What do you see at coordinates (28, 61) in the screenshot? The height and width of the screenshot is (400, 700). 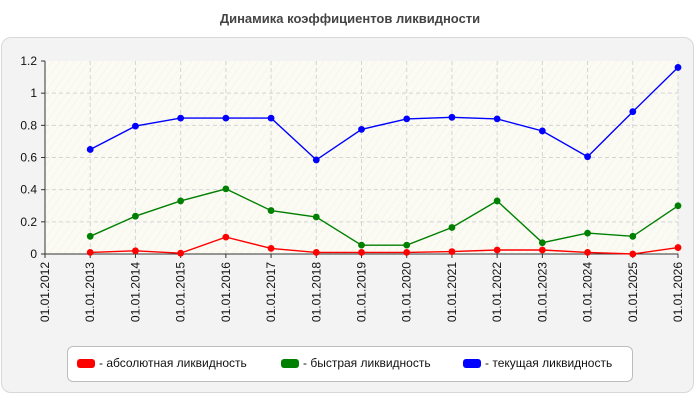 I see `y-tick-label: 1.2` at bounding box center [28, 61].